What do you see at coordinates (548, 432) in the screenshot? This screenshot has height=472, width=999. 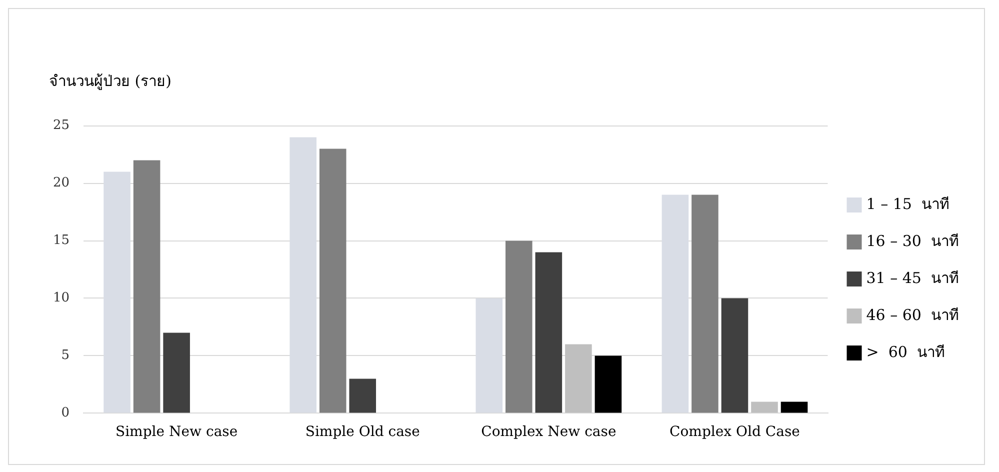 I see `x-tick-label: Complex New case` at bounding box center [548, 432].